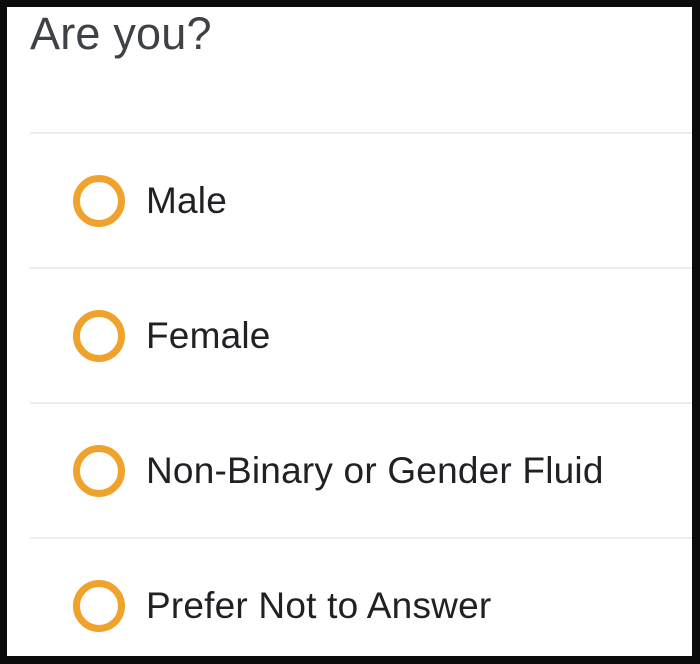 Image resolution: width=700 pixels, height=664 pixels. I want to click on radio-option-label: Prefer Not to Answer, so click(319, 605).